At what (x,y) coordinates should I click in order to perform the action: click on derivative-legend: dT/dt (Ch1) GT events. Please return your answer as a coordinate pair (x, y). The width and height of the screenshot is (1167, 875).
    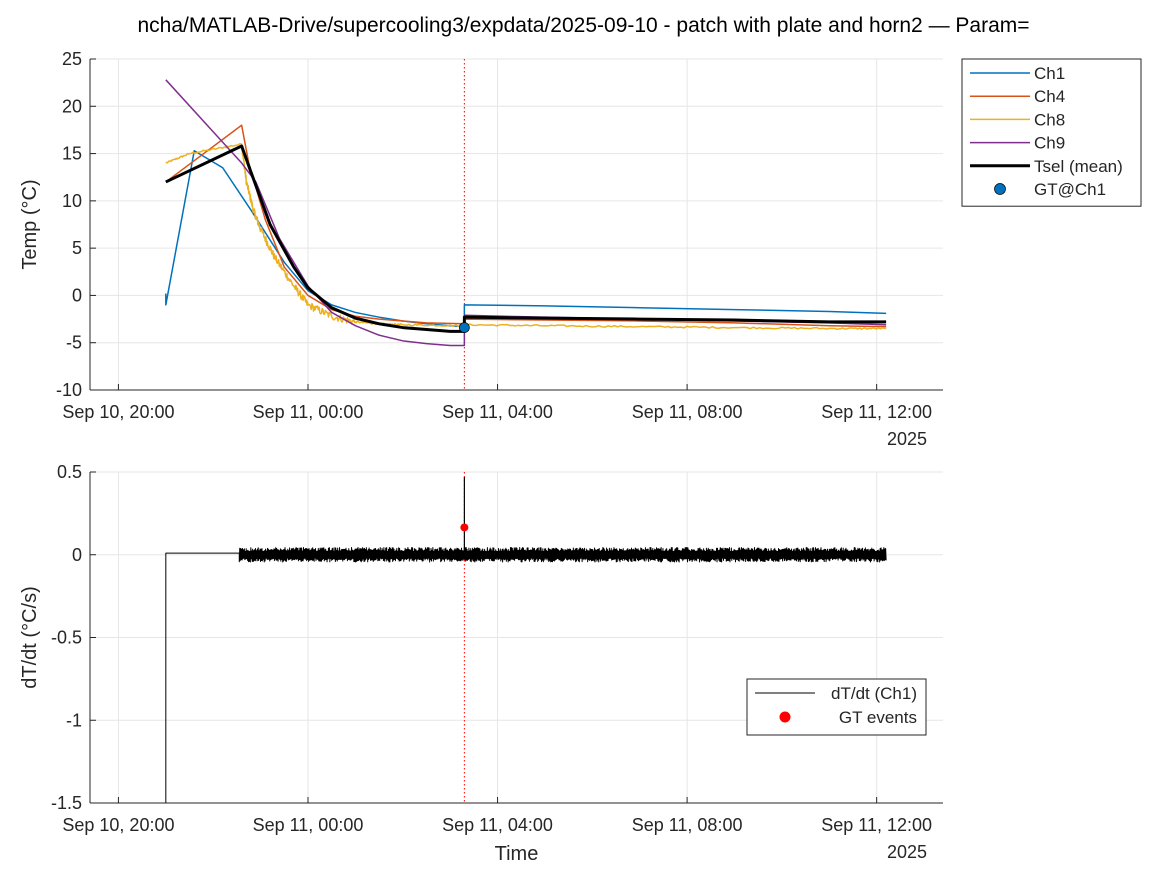
    Looking at the image, I should click on (836, 707).